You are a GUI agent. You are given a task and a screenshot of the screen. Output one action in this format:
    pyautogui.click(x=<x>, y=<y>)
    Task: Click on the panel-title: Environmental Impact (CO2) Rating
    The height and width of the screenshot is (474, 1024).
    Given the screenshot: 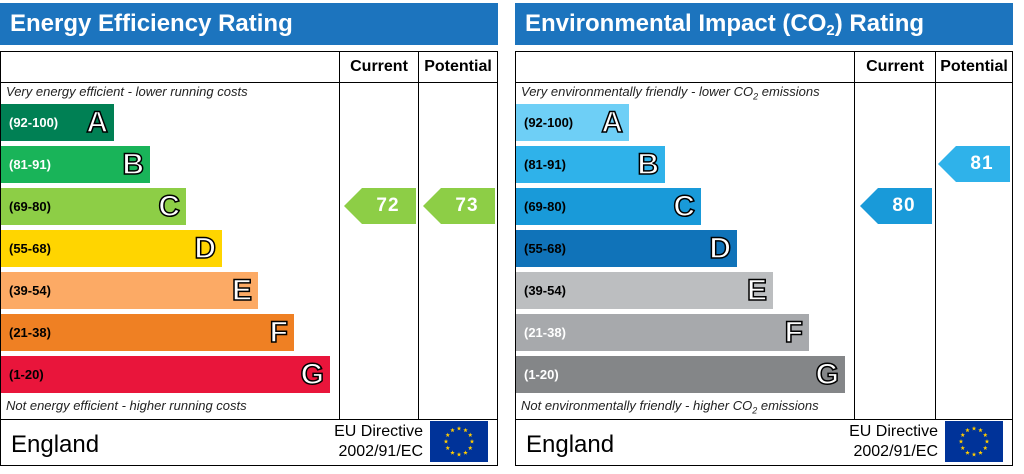 What is the action you would take?
    pyautogui.click(x=764, y=24)
    